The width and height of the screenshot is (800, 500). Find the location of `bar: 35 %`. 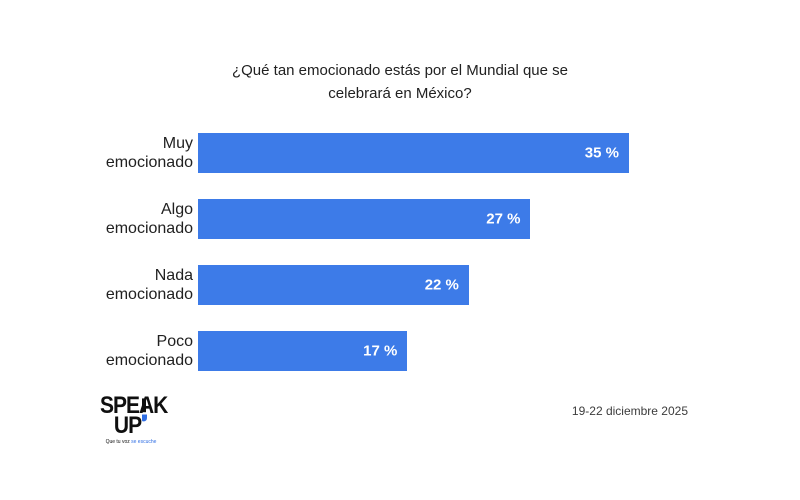

bar: 35 % is located at coordinates (413, 153).